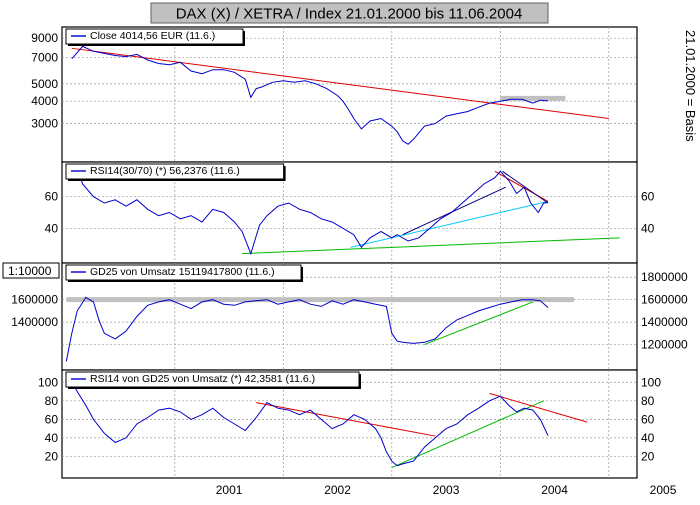 The image size is (700, 505). Describe the element at coordinates (44, 101) in the screenshot. I see `y-tick-label-left: 4000` at that location.